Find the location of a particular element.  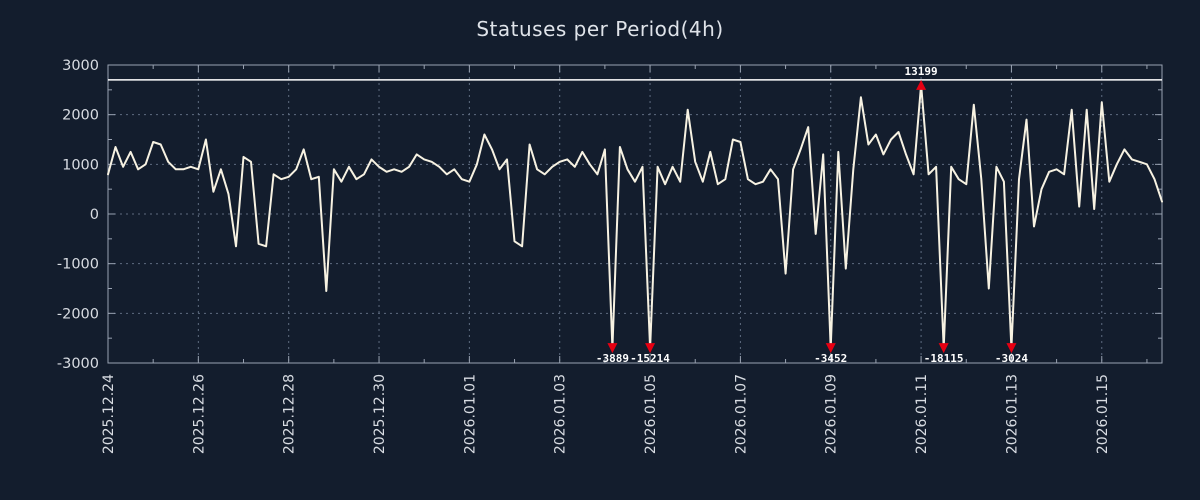

extreme-label: -3024 is located at coordinates (1011, 358).